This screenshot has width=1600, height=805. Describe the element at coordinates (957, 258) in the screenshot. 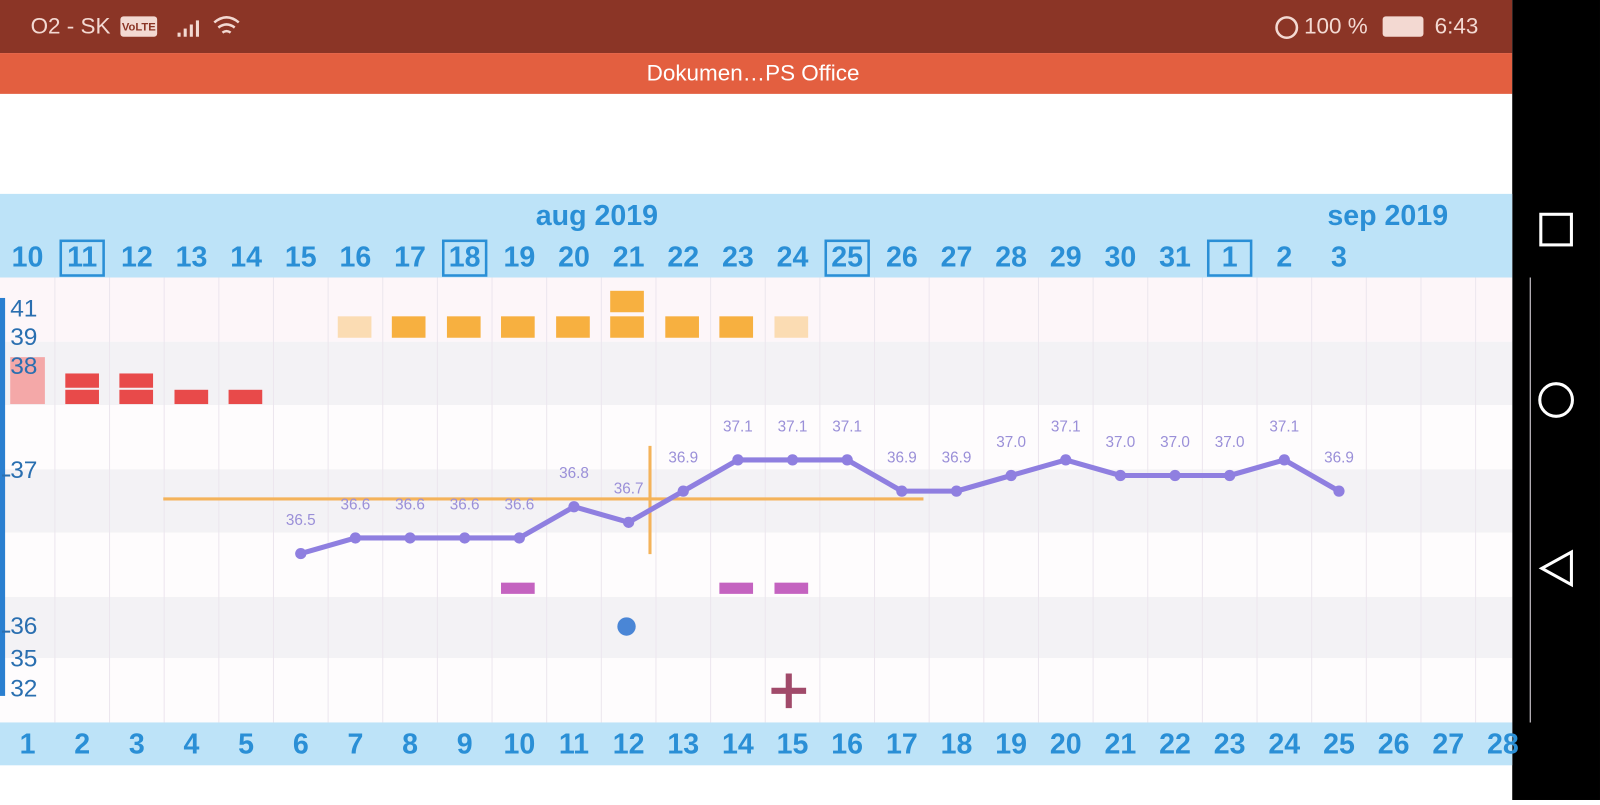

I see `date-label: 27` at that location.